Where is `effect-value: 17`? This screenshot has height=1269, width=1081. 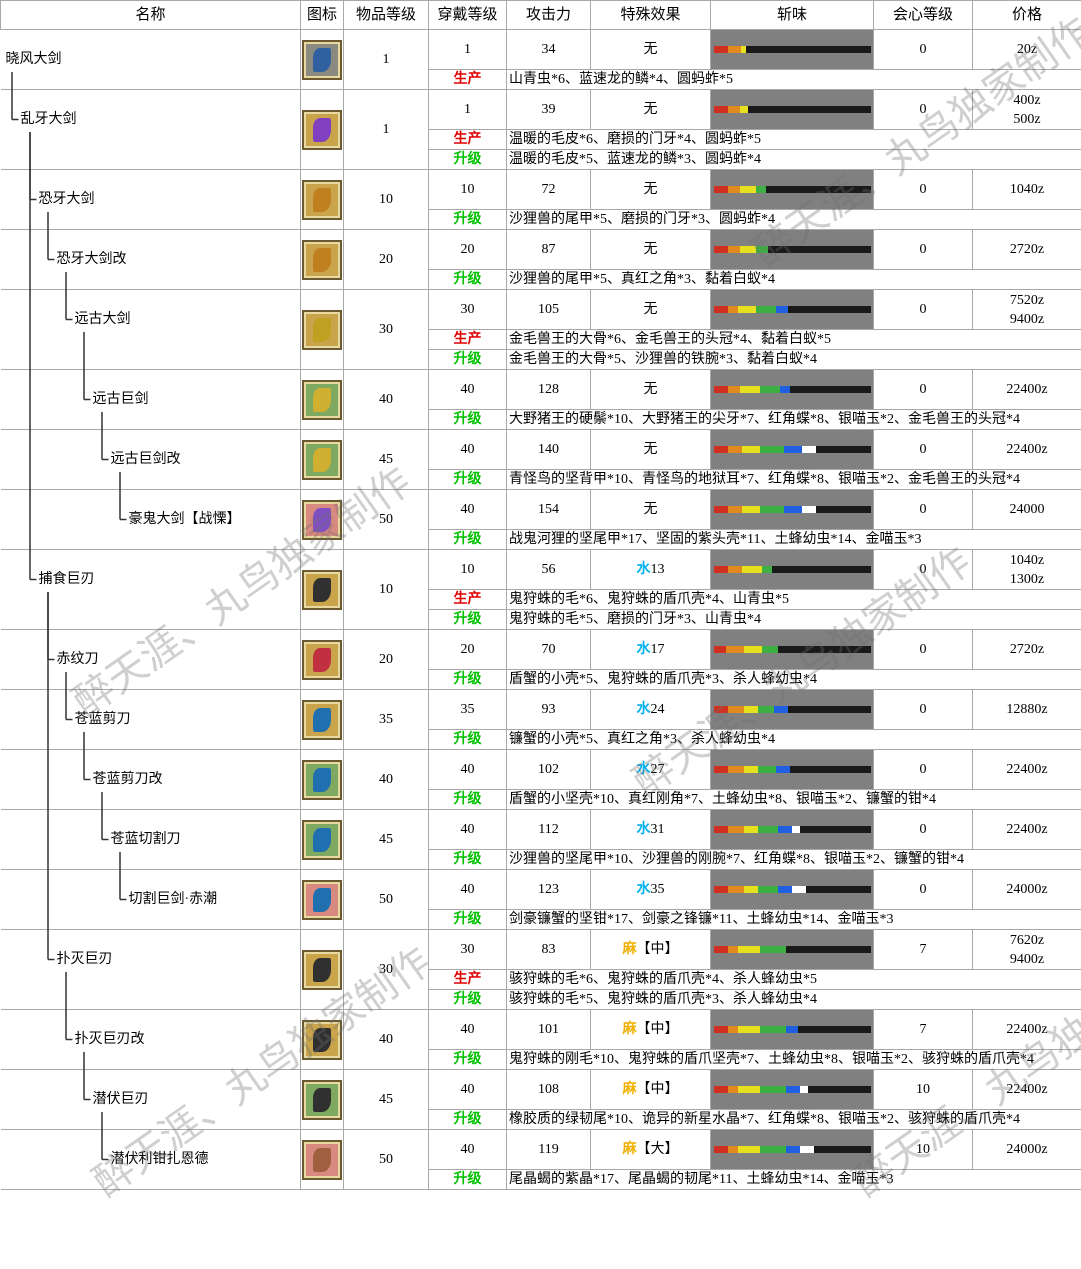
effect-value: 17 is located at coordinates (657, 649).